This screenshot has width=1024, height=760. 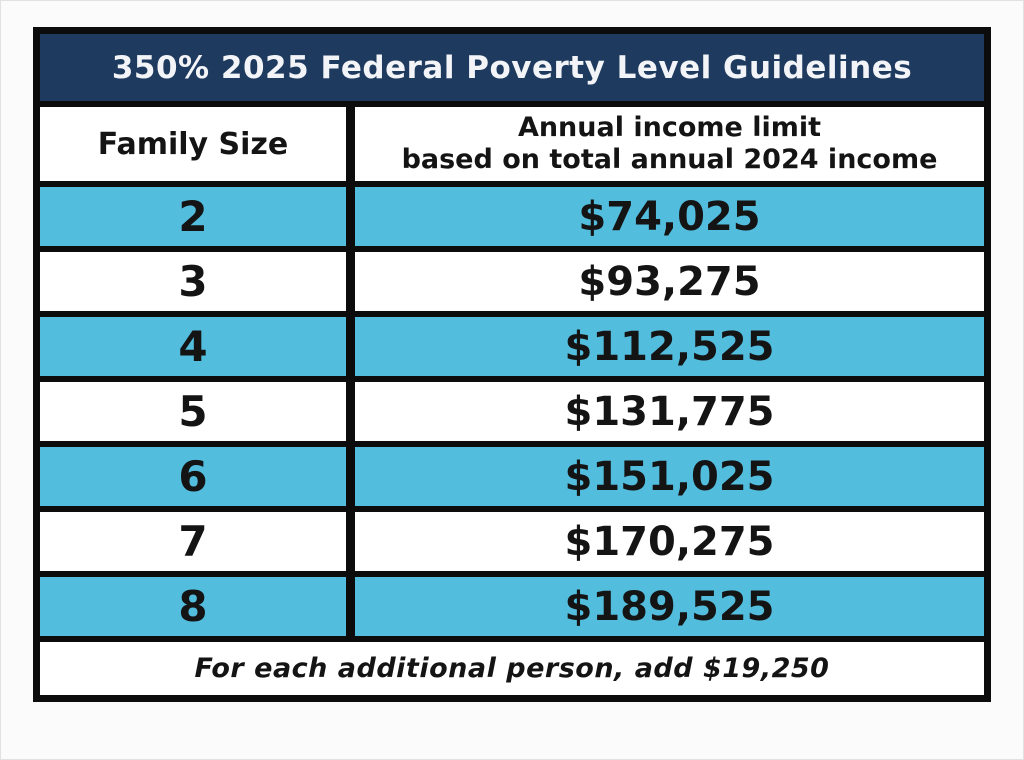 I want to click on footer-note: For each additional person, add $19,250, so click(x=512, y=668).